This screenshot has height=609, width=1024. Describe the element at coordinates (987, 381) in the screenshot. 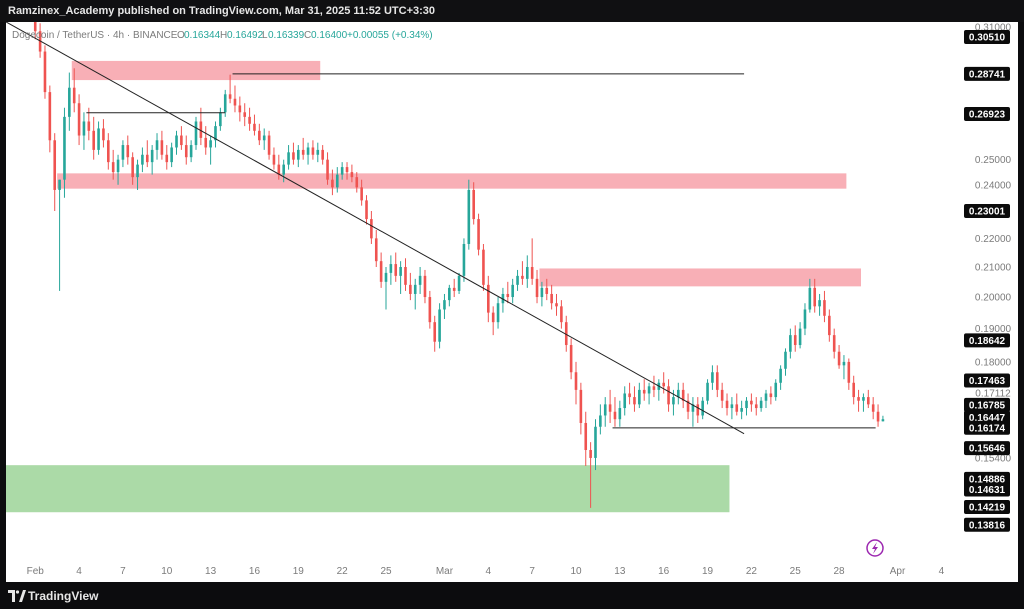

I see `price-label-text: 0.17463` at that location.